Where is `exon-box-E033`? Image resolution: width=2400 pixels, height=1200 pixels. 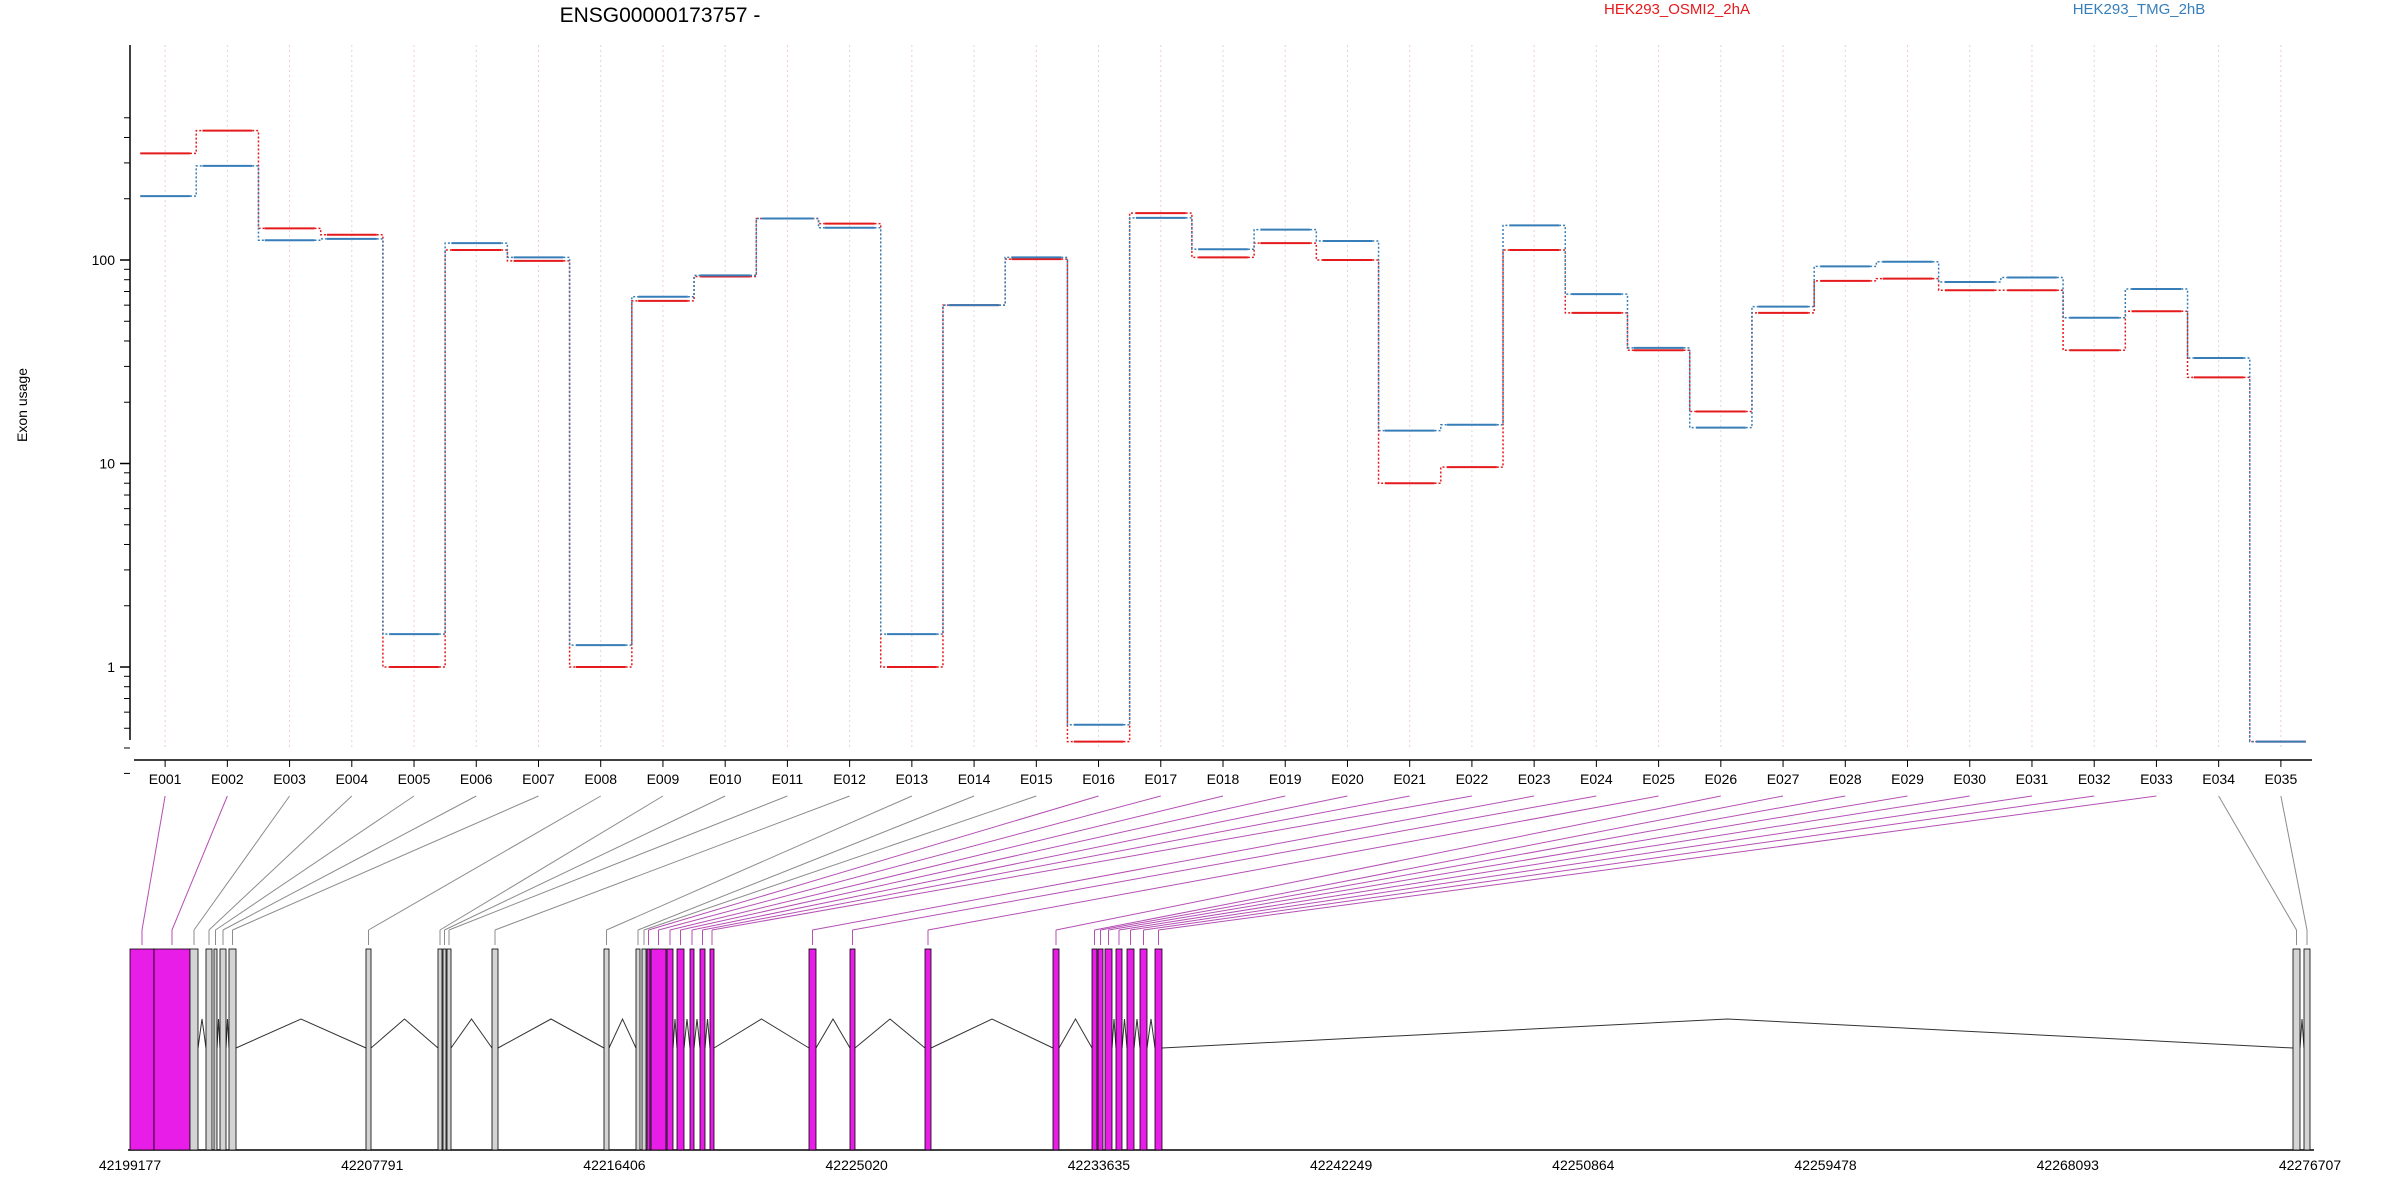
exon-box-E033 is located at coordinates (1158, 1049).